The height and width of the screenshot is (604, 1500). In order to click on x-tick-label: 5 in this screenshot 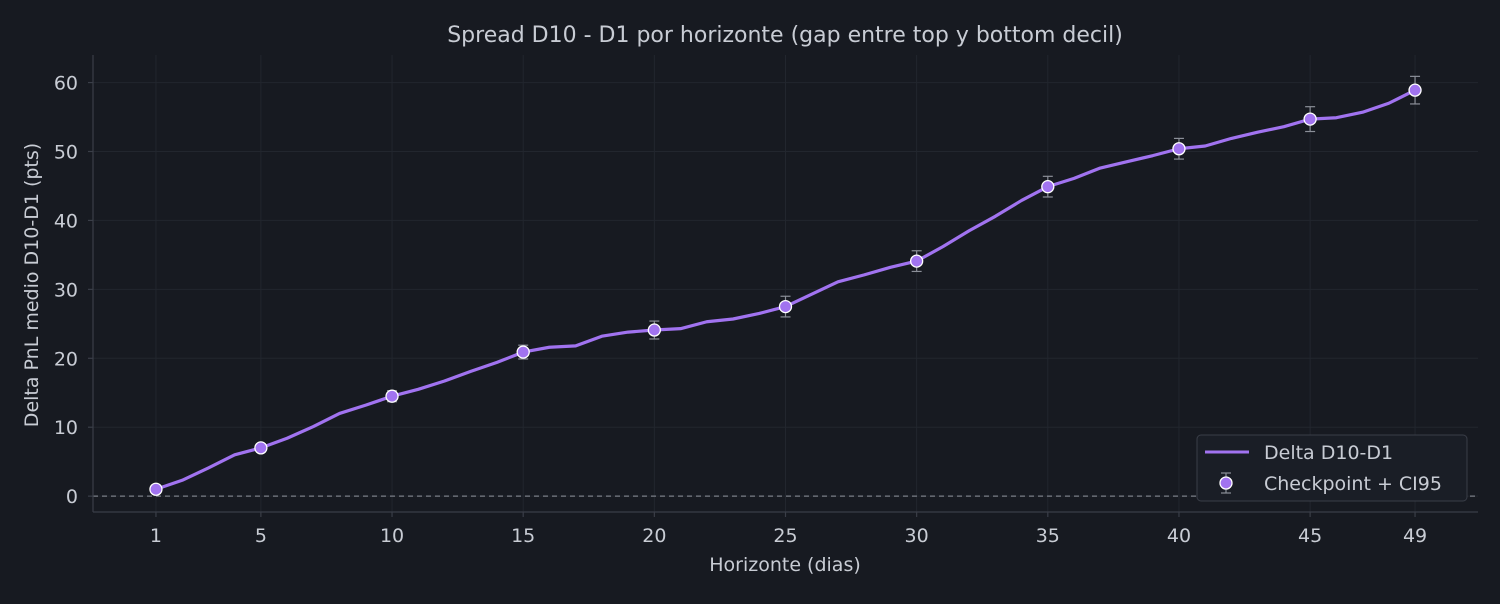, I will do `click(261, 536)`.